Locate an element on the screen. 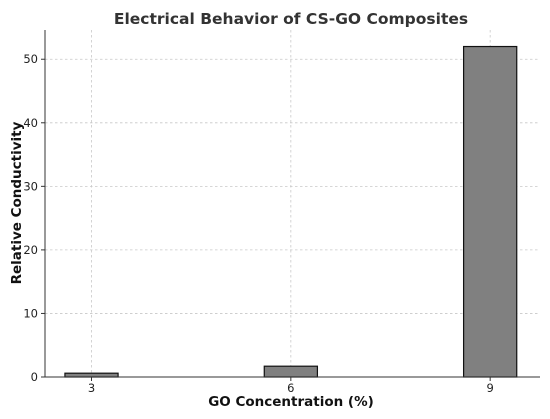  x-tick-label: 9 is located at coordinates (490, 388).